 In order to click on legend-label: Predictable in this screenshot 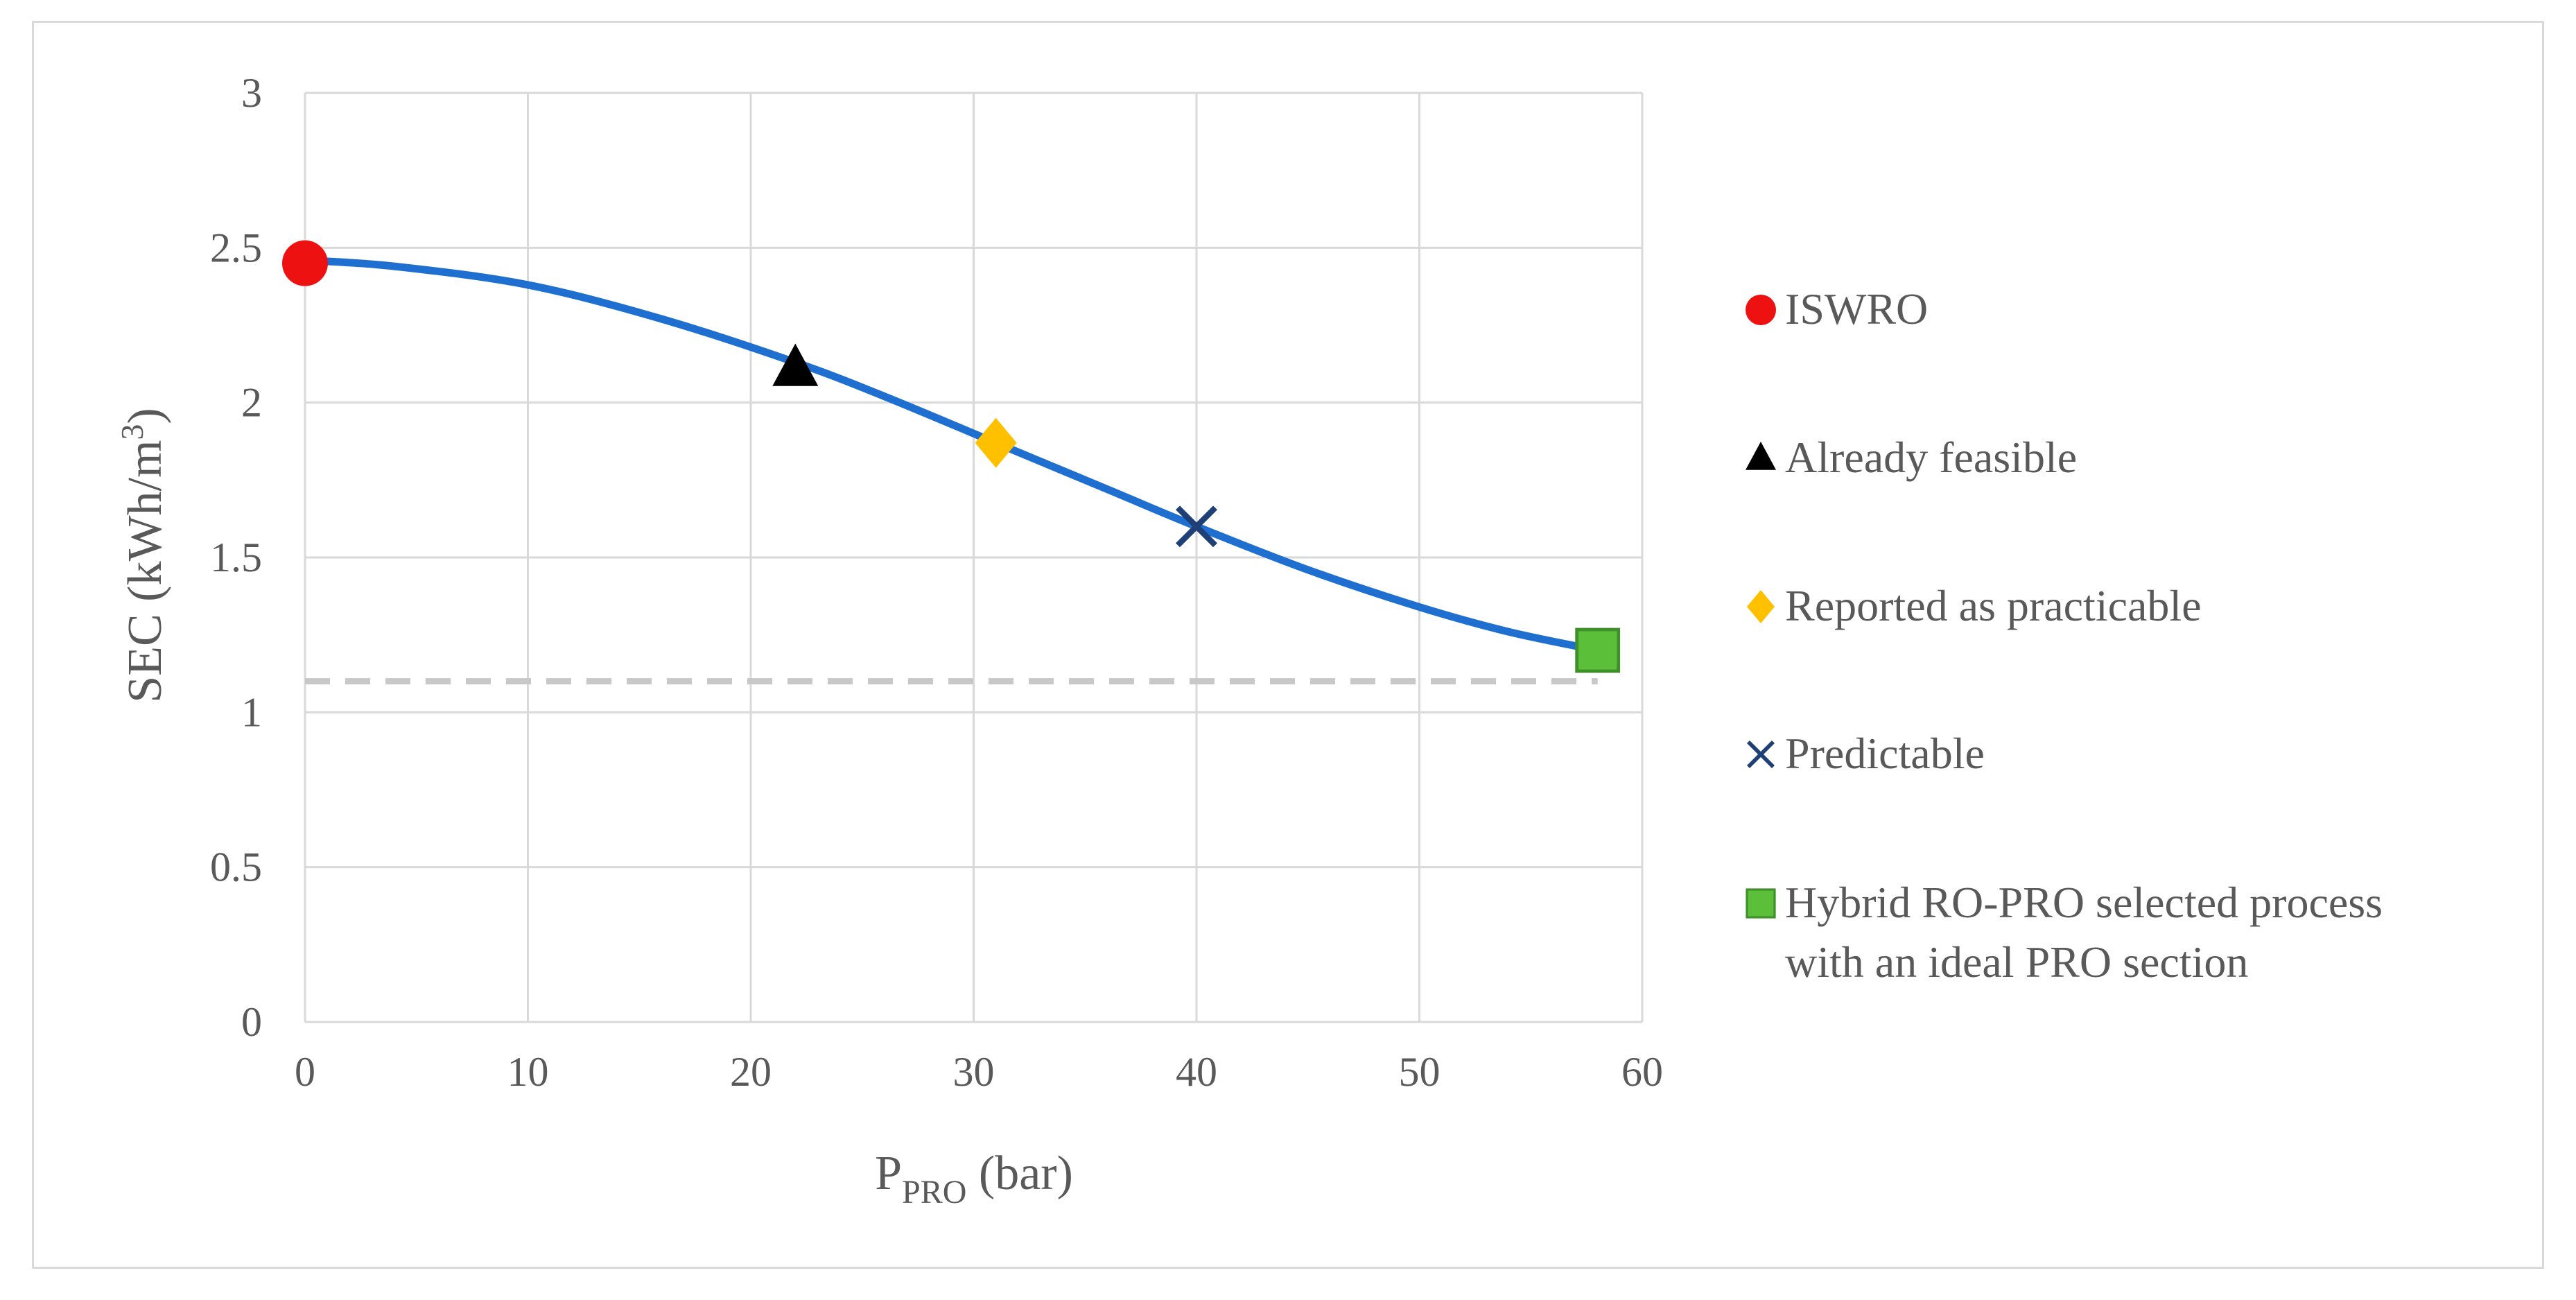, I will do `click(1885, 753)`.